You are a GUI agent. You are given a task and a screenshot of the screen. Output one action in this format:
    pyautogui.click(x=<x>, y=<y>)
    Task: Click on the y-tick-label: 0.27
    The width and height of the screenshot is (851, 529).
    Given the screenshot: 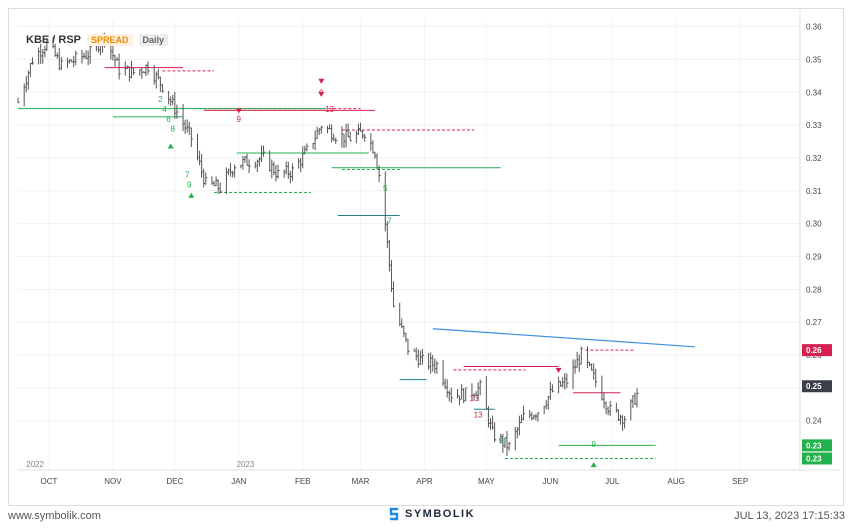 What is the action you would take?
    pyautogui.click(x=814, y=322)
    